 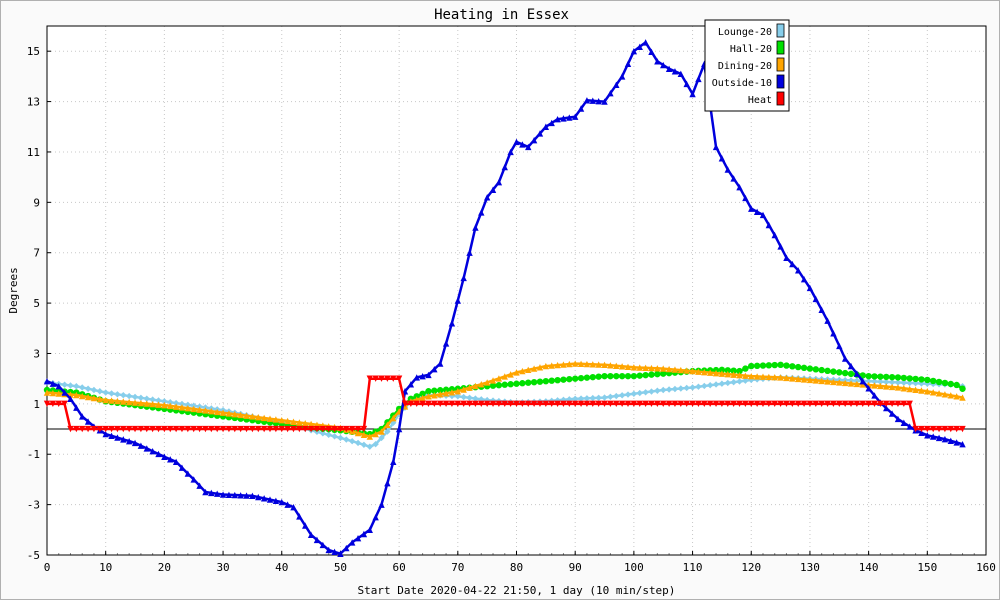 What do you see at coordinates (33, 555) in the screenshot?
I see `y-tick-label: -5` at bounding box center [33, 555].